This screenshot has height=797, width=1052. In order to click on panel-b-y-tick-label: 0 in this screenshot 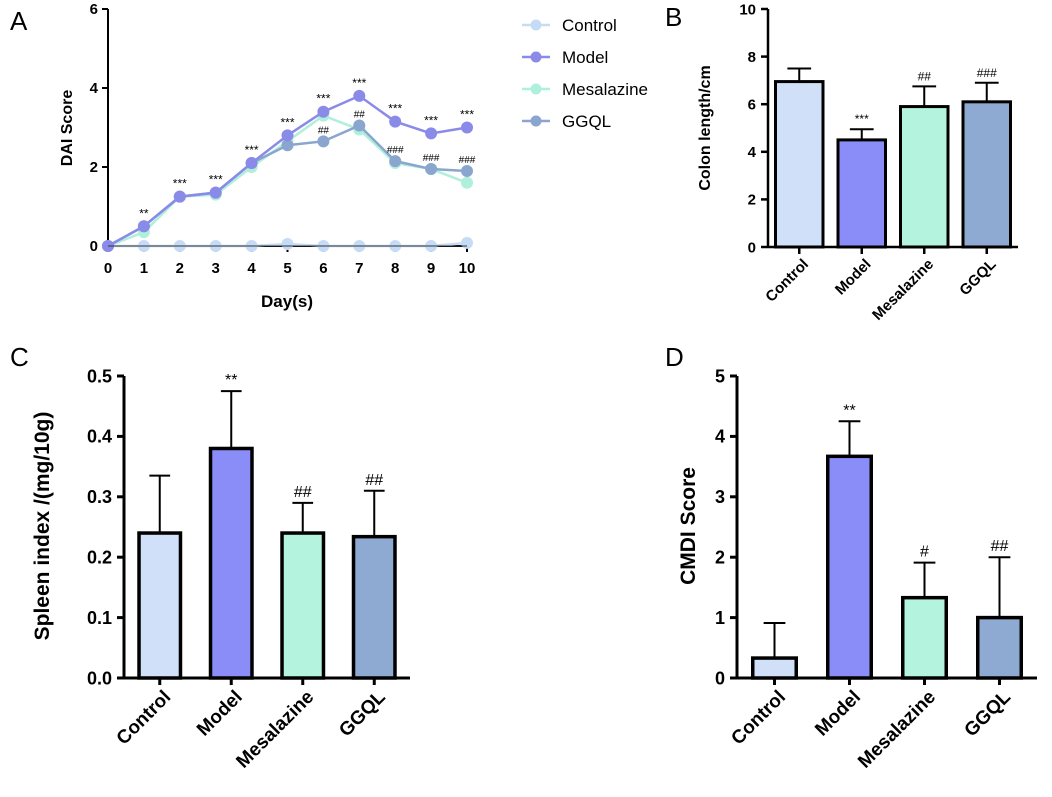, I will do `click(752, 247)`.